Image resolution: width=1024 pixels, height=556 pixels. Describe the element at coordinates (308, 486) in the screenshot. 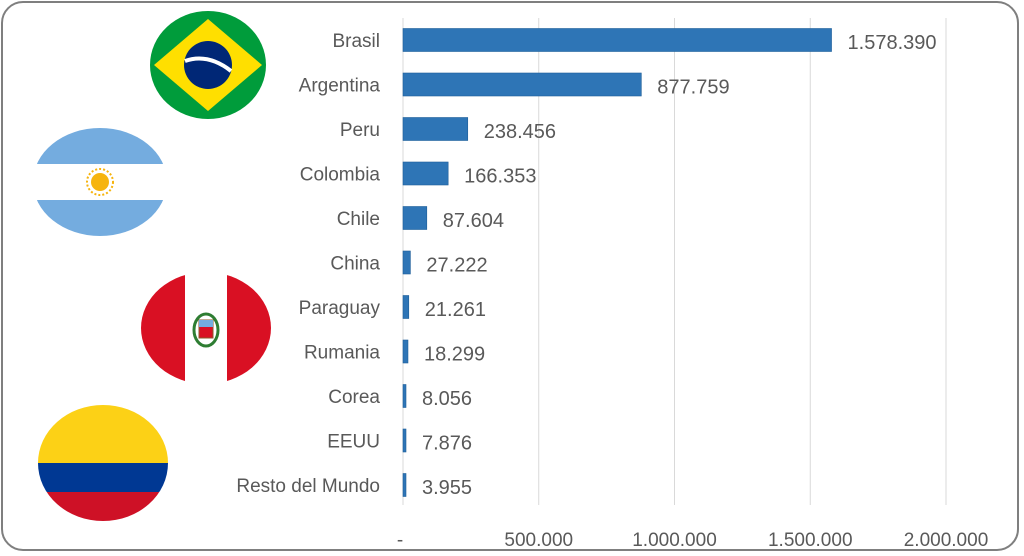

I see `category-label: Resto del Mundo` at that location.